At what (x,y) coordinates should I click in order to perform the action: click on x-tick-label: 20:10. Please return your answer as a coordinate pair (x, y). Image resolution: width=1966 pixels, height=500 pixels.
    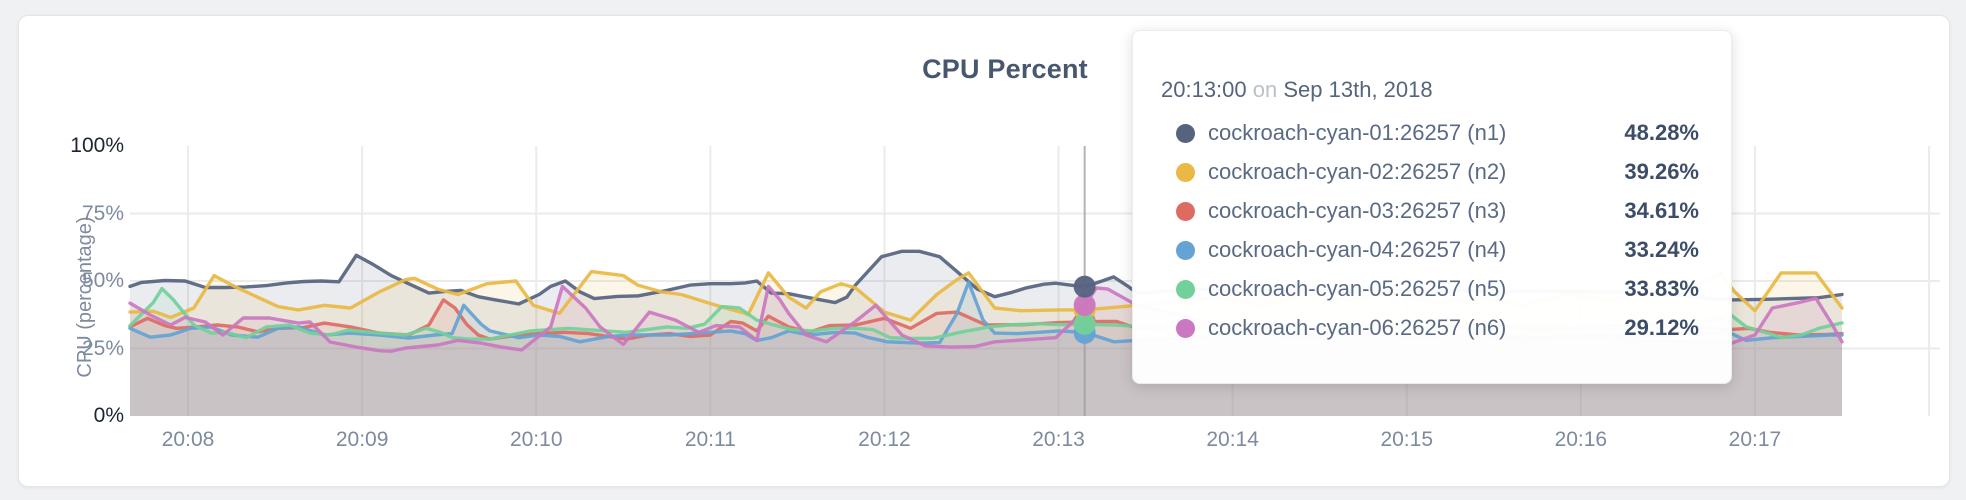
    Looking at the image, I should click on (536, 439).